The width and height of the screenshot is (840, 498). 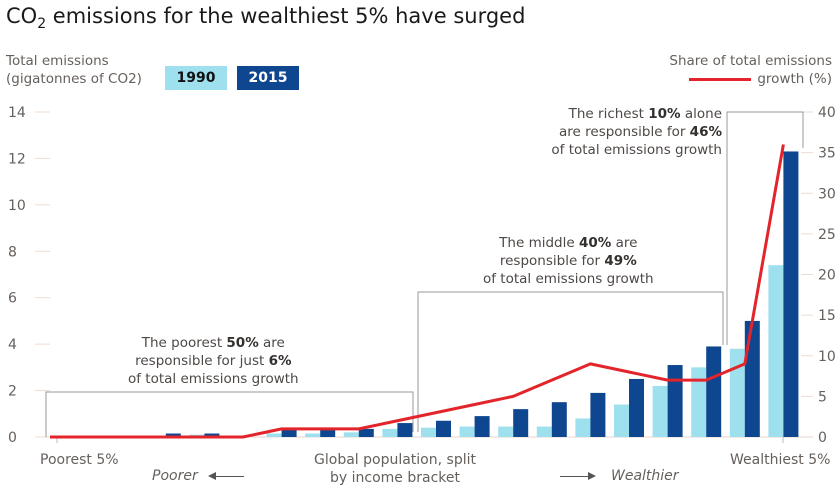 I want to click on right-tick-label: 30, so click(x=827, y=194).